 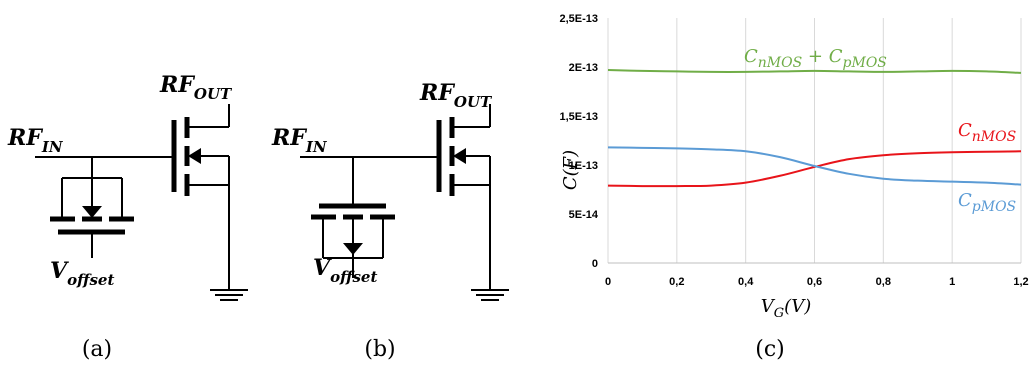 I want to click on x-axis-label: VG(V), so click(x=786, y=308).